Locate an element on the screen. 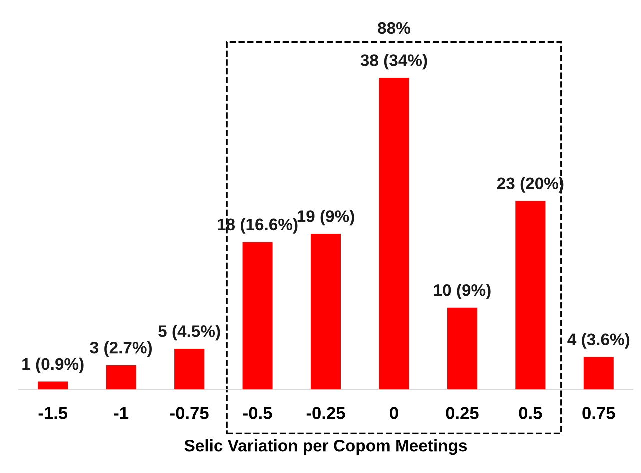  data-label: 19 (9%) is located at coordinates (326, 218).